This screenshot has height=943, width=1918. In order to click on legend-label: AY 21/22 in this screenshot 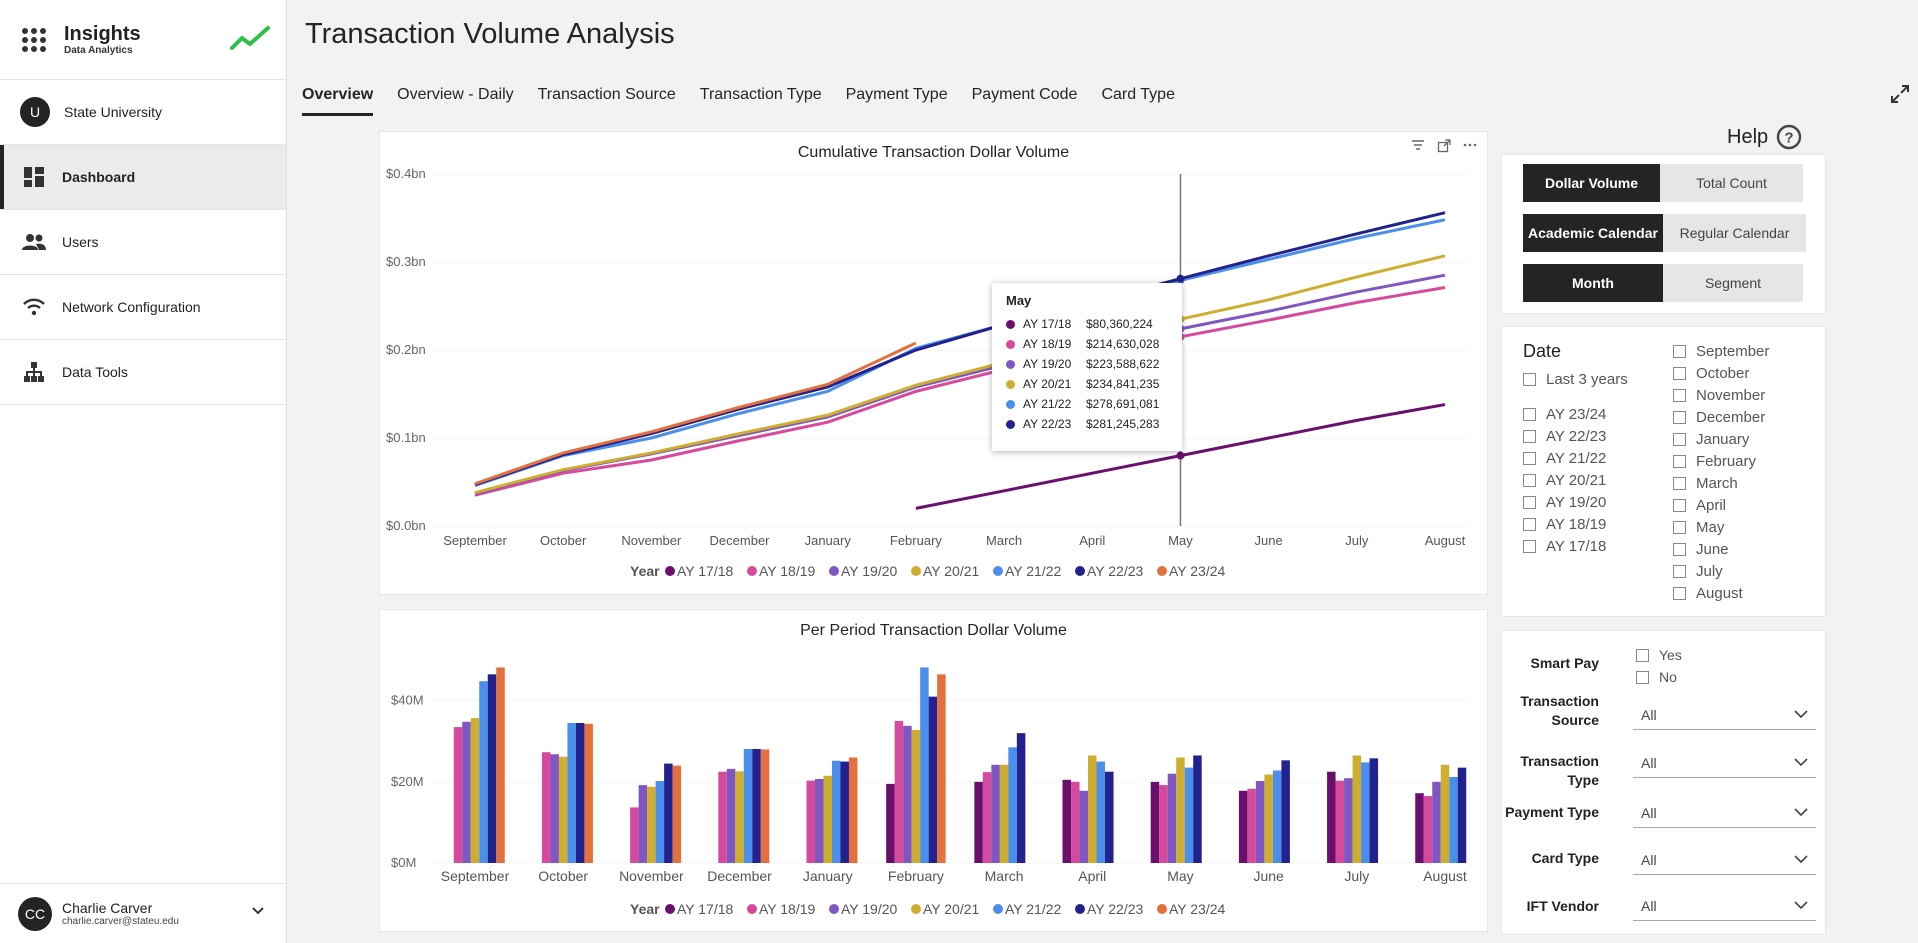, I will do `click(1033, 909)`.